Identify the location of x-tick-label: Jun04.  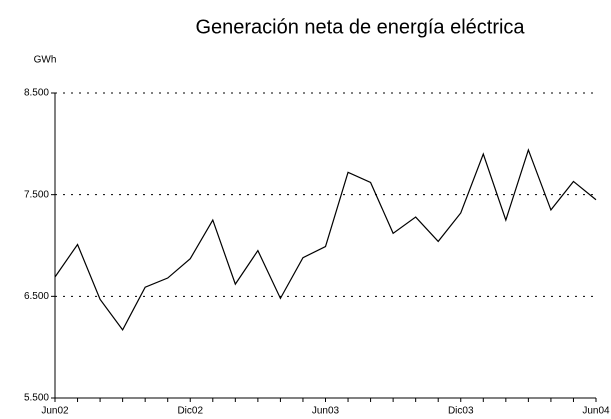
(596, 411).